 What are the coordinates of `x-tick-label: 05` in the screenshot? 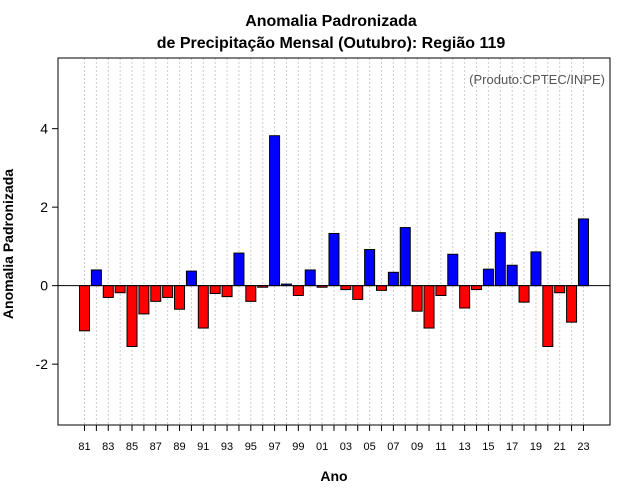 It's located at (369, 447).